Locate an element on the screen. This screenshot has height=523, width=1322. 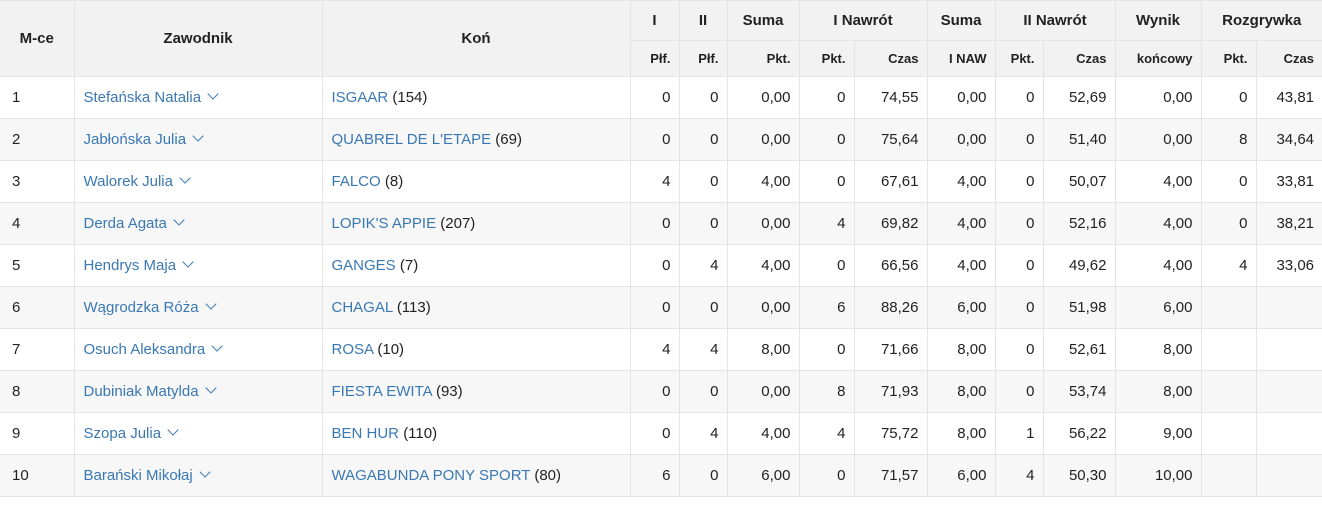
rider-link: Osuch Aleksandra is located at coordinates (153, 349).